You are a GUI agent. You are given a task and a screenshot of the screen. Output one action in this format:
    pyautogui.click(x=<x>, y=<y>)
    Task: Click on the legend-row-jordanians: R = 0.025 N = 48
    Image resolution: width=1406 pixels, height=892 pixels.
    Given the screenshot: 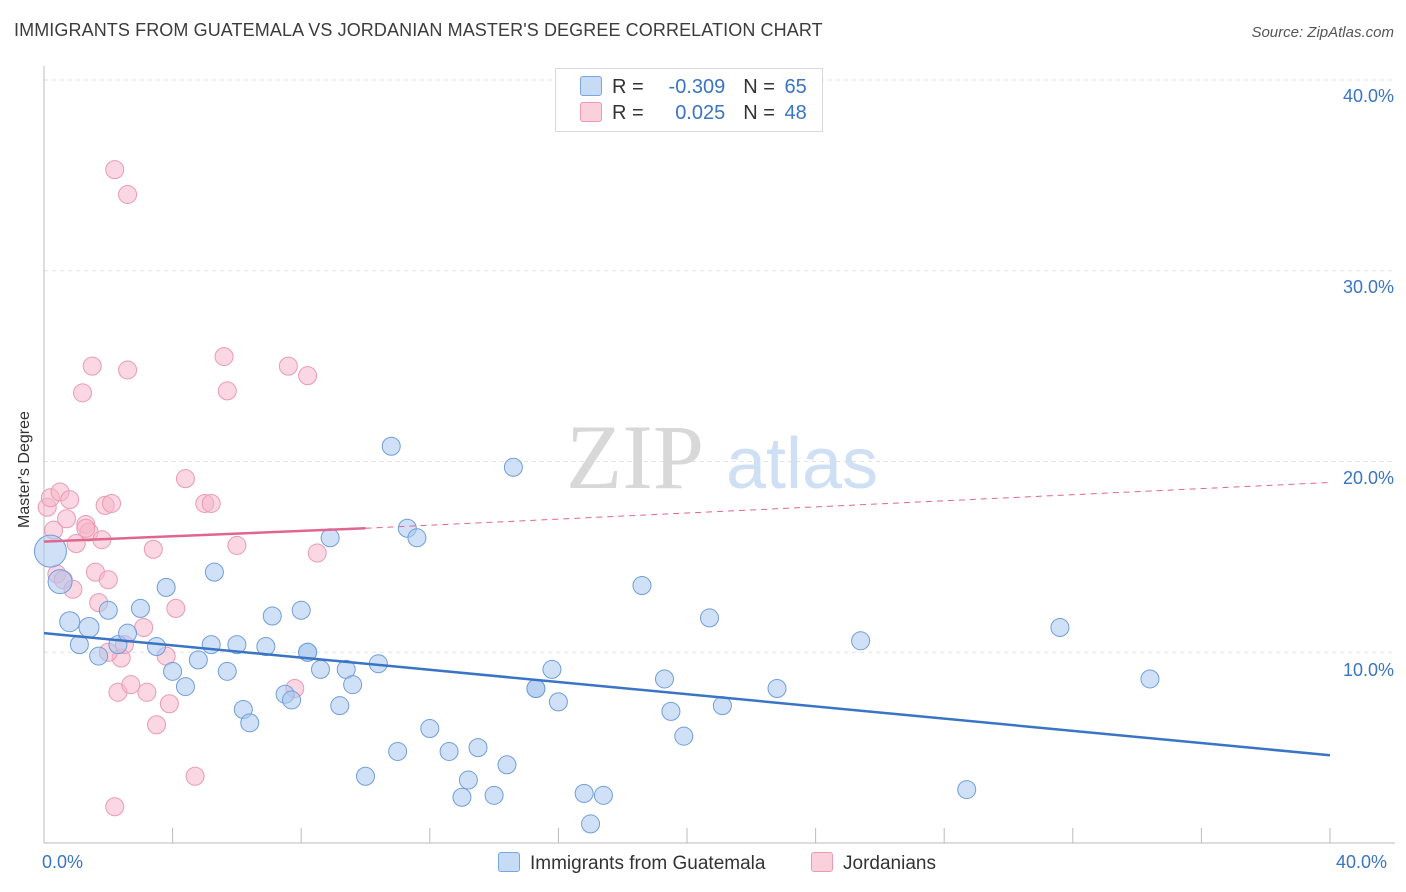 What is the action you would take?
    pyautogui.click(x=693, y=114)
    